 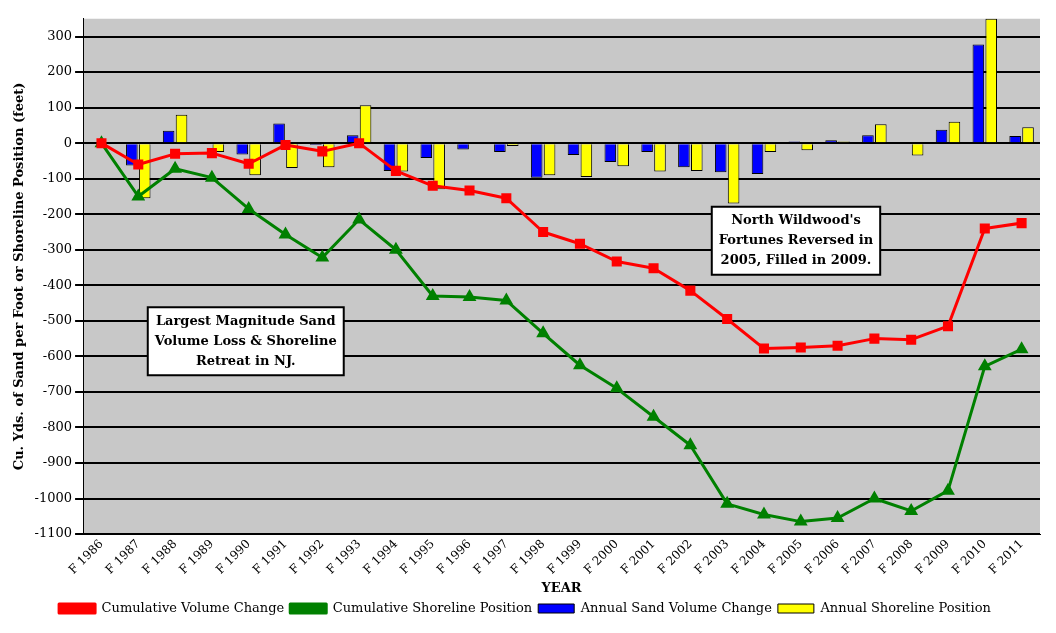 I want to click on legend-label: Cumulative Shoreline Position, so click(x=432, y=607).